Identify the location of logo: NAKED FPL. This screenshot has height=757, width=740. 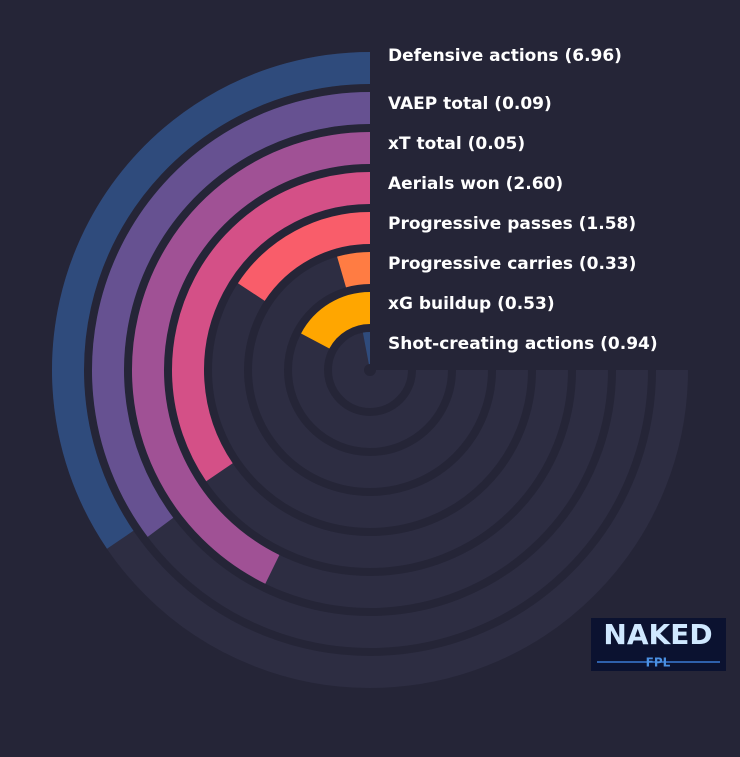
(658, 644).